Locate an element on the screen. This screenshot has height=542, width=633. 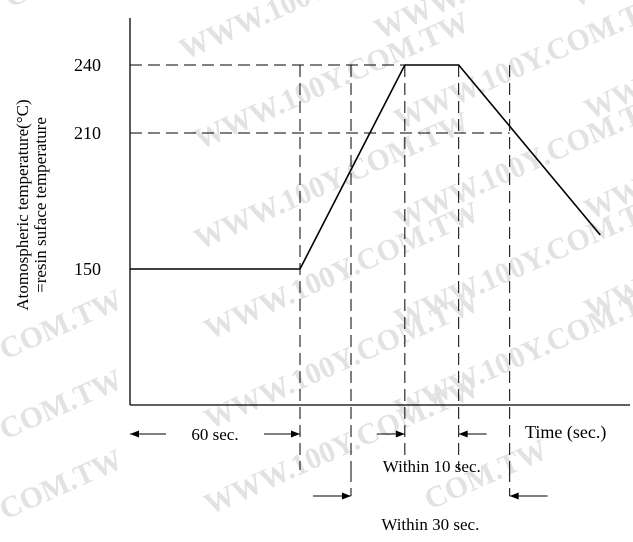
annotation-60-sec: 60 sec. is located at coordinates (214, 434).